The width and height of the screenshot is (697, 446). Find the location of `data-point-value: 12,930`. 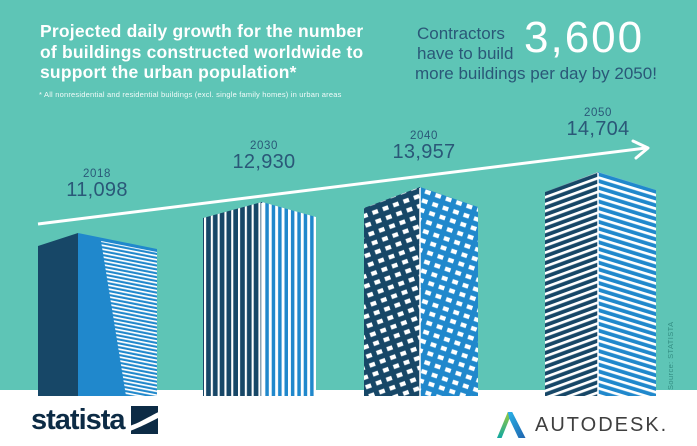

data-point-value: 12,930 is located at coordinates (264, 162).